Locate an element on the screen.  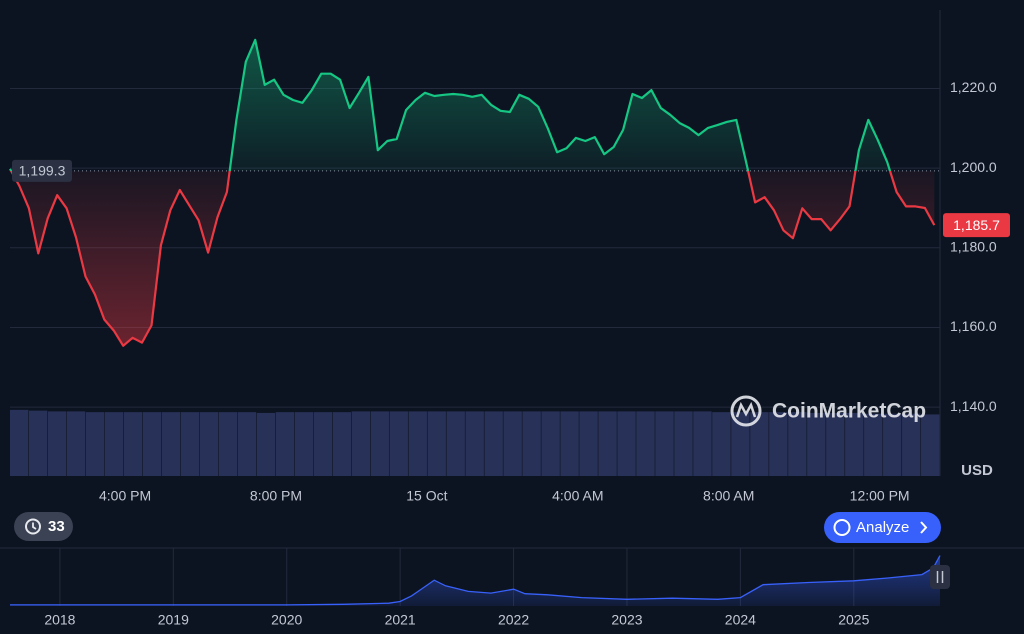
brand-name: CoinMarketCap is located at coordinates (849, 411).